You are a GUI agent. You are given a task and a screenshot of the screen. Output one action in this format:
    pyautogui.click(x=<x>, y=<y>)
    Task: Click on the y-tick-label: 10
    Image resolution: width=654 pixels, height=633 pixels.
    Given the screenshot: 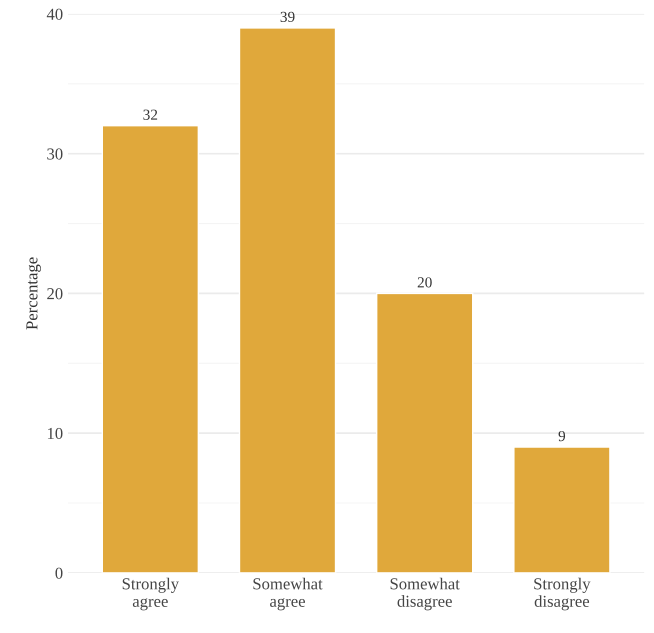 What is the action you would take?
    pyautogui.click(x=55, y=434)
    